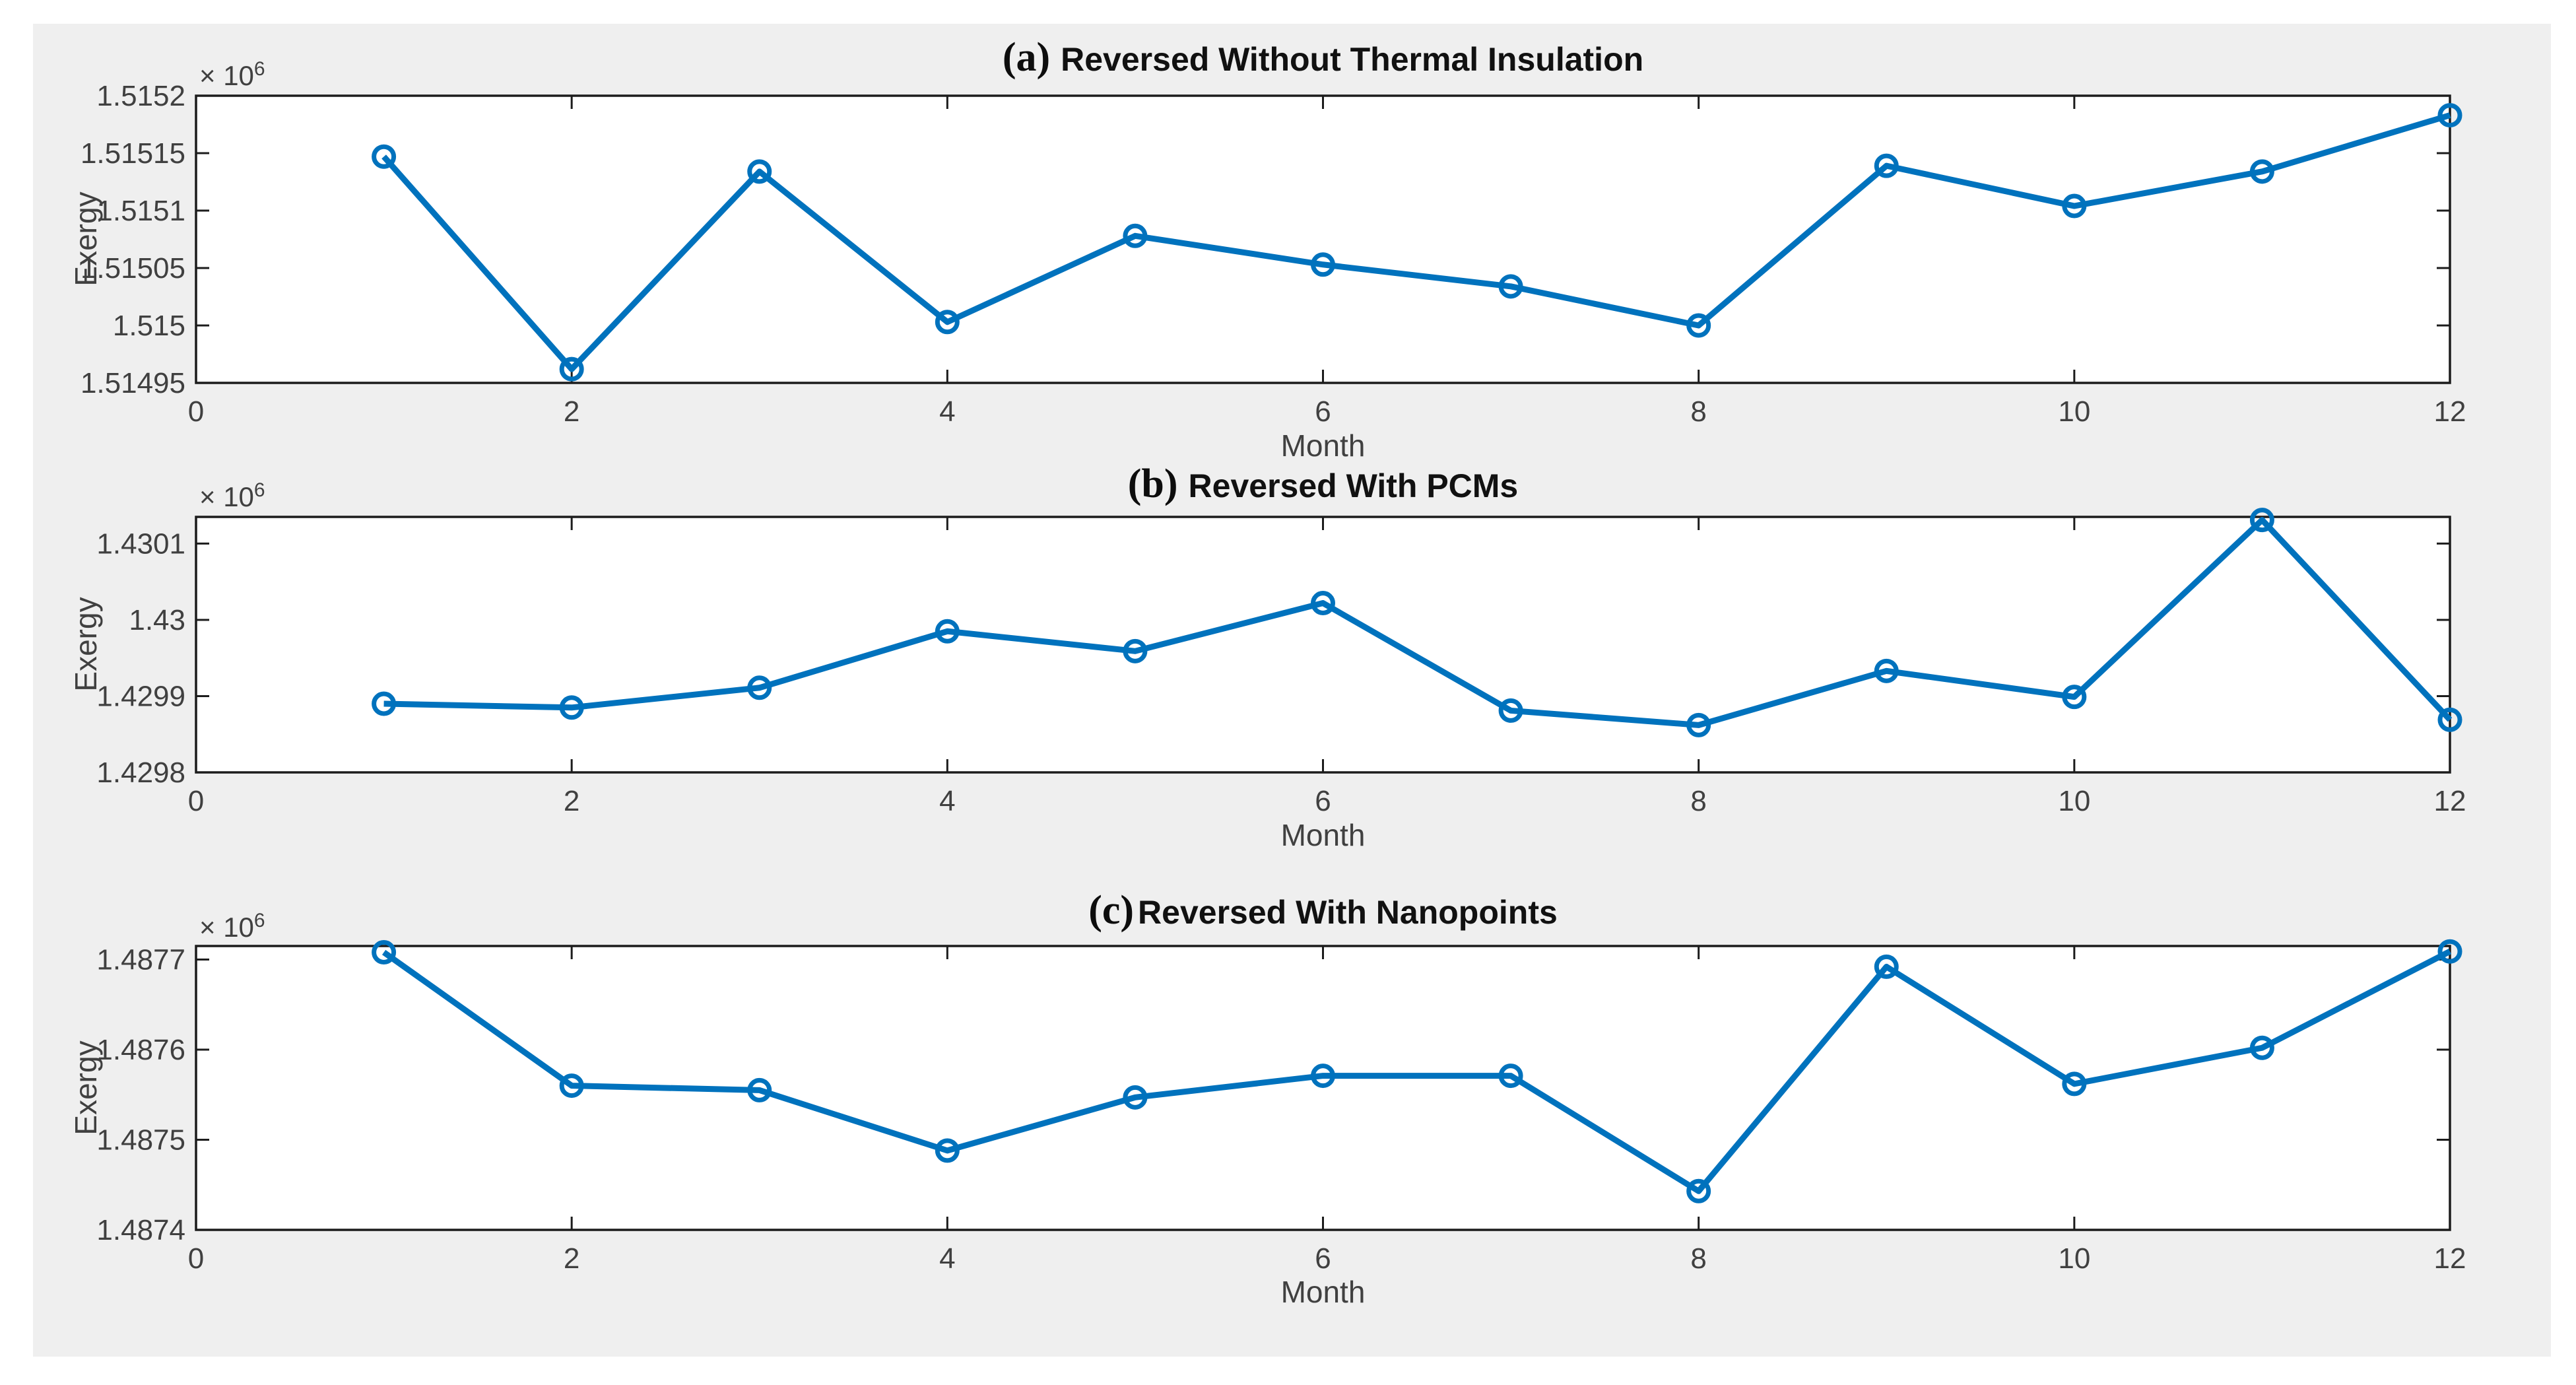  I want to click on subplot-c-panel-label: (c), so click(1111, 911).